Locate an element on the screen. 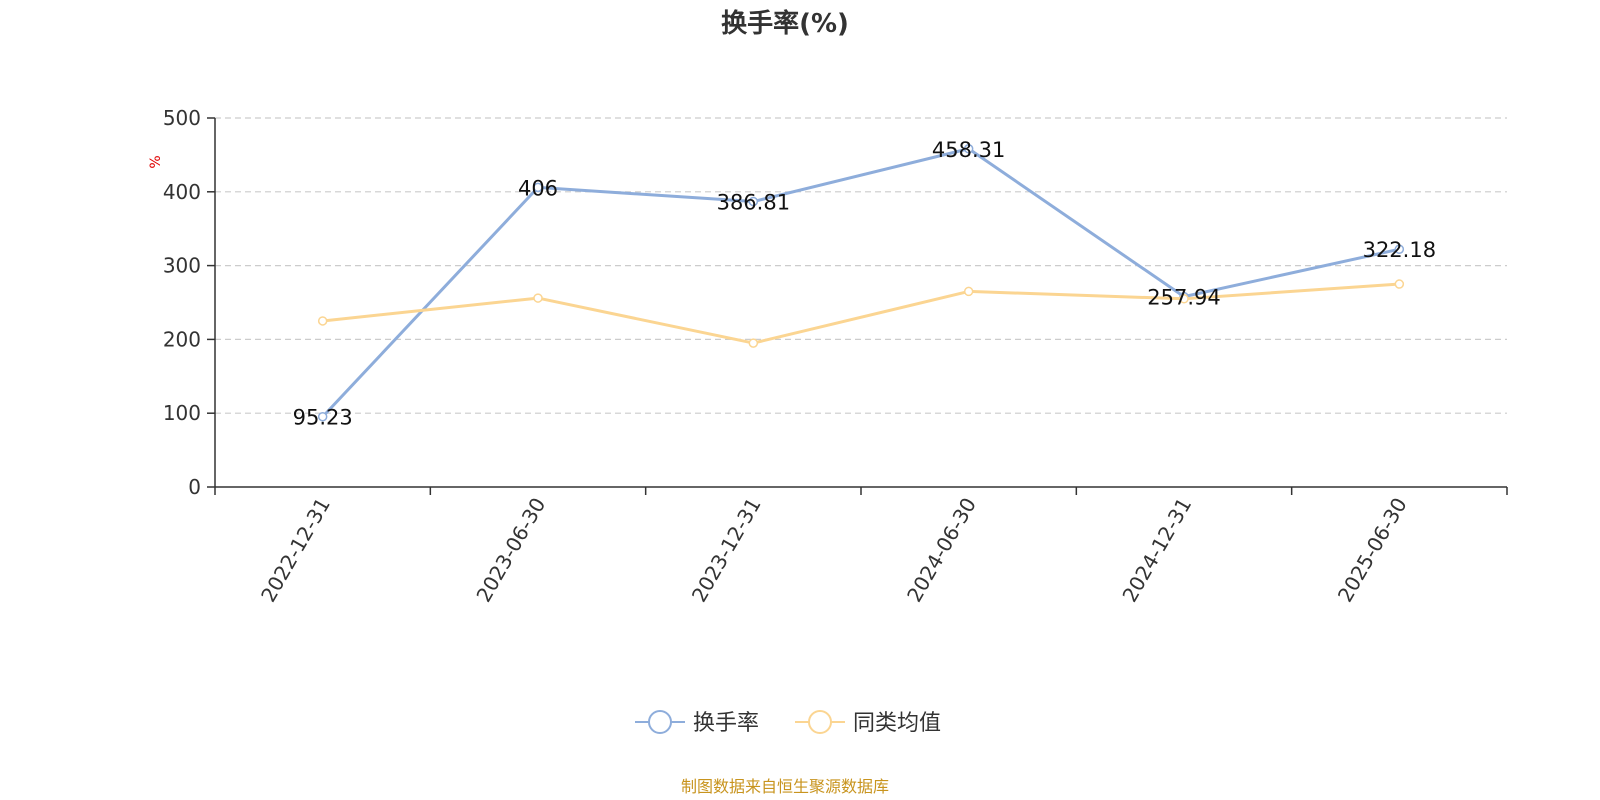 This screenshot has width=1600, height=800. x-tick-label: 2024-06-30 is located at coordinates (941, 550).